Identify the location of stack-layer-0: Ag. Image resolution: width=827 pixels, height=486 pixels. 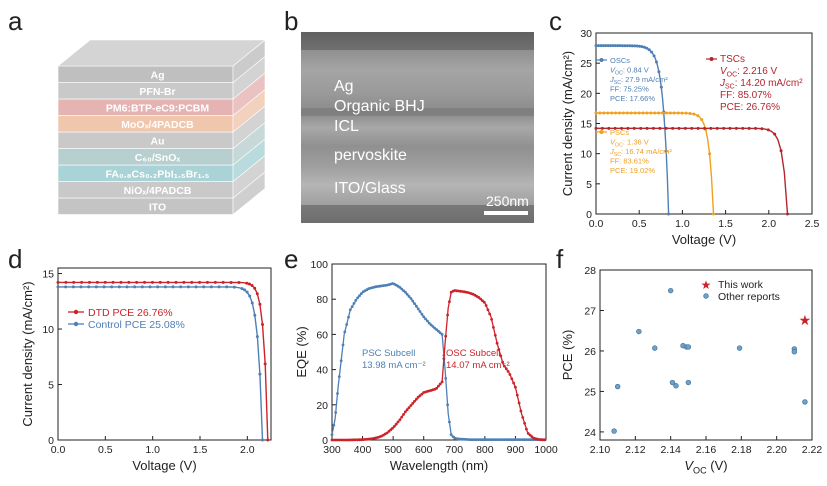
(161, 61).